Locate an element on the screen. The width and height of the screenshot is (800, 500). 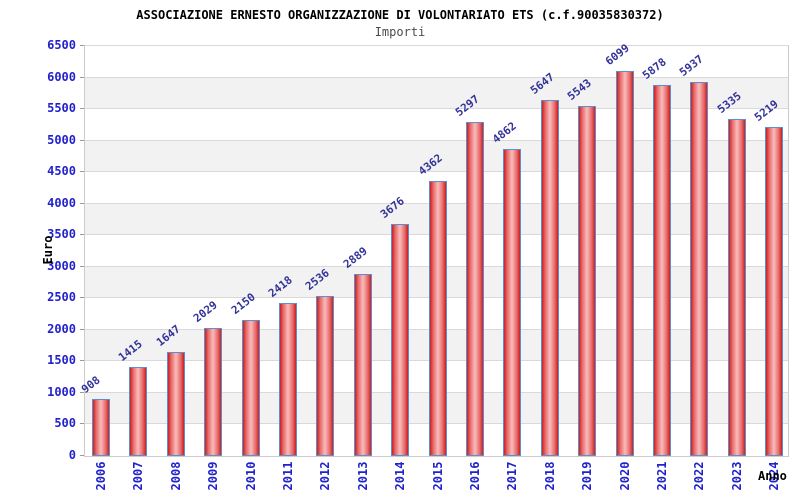
bar-2008 is located at coordinates (175, 404).